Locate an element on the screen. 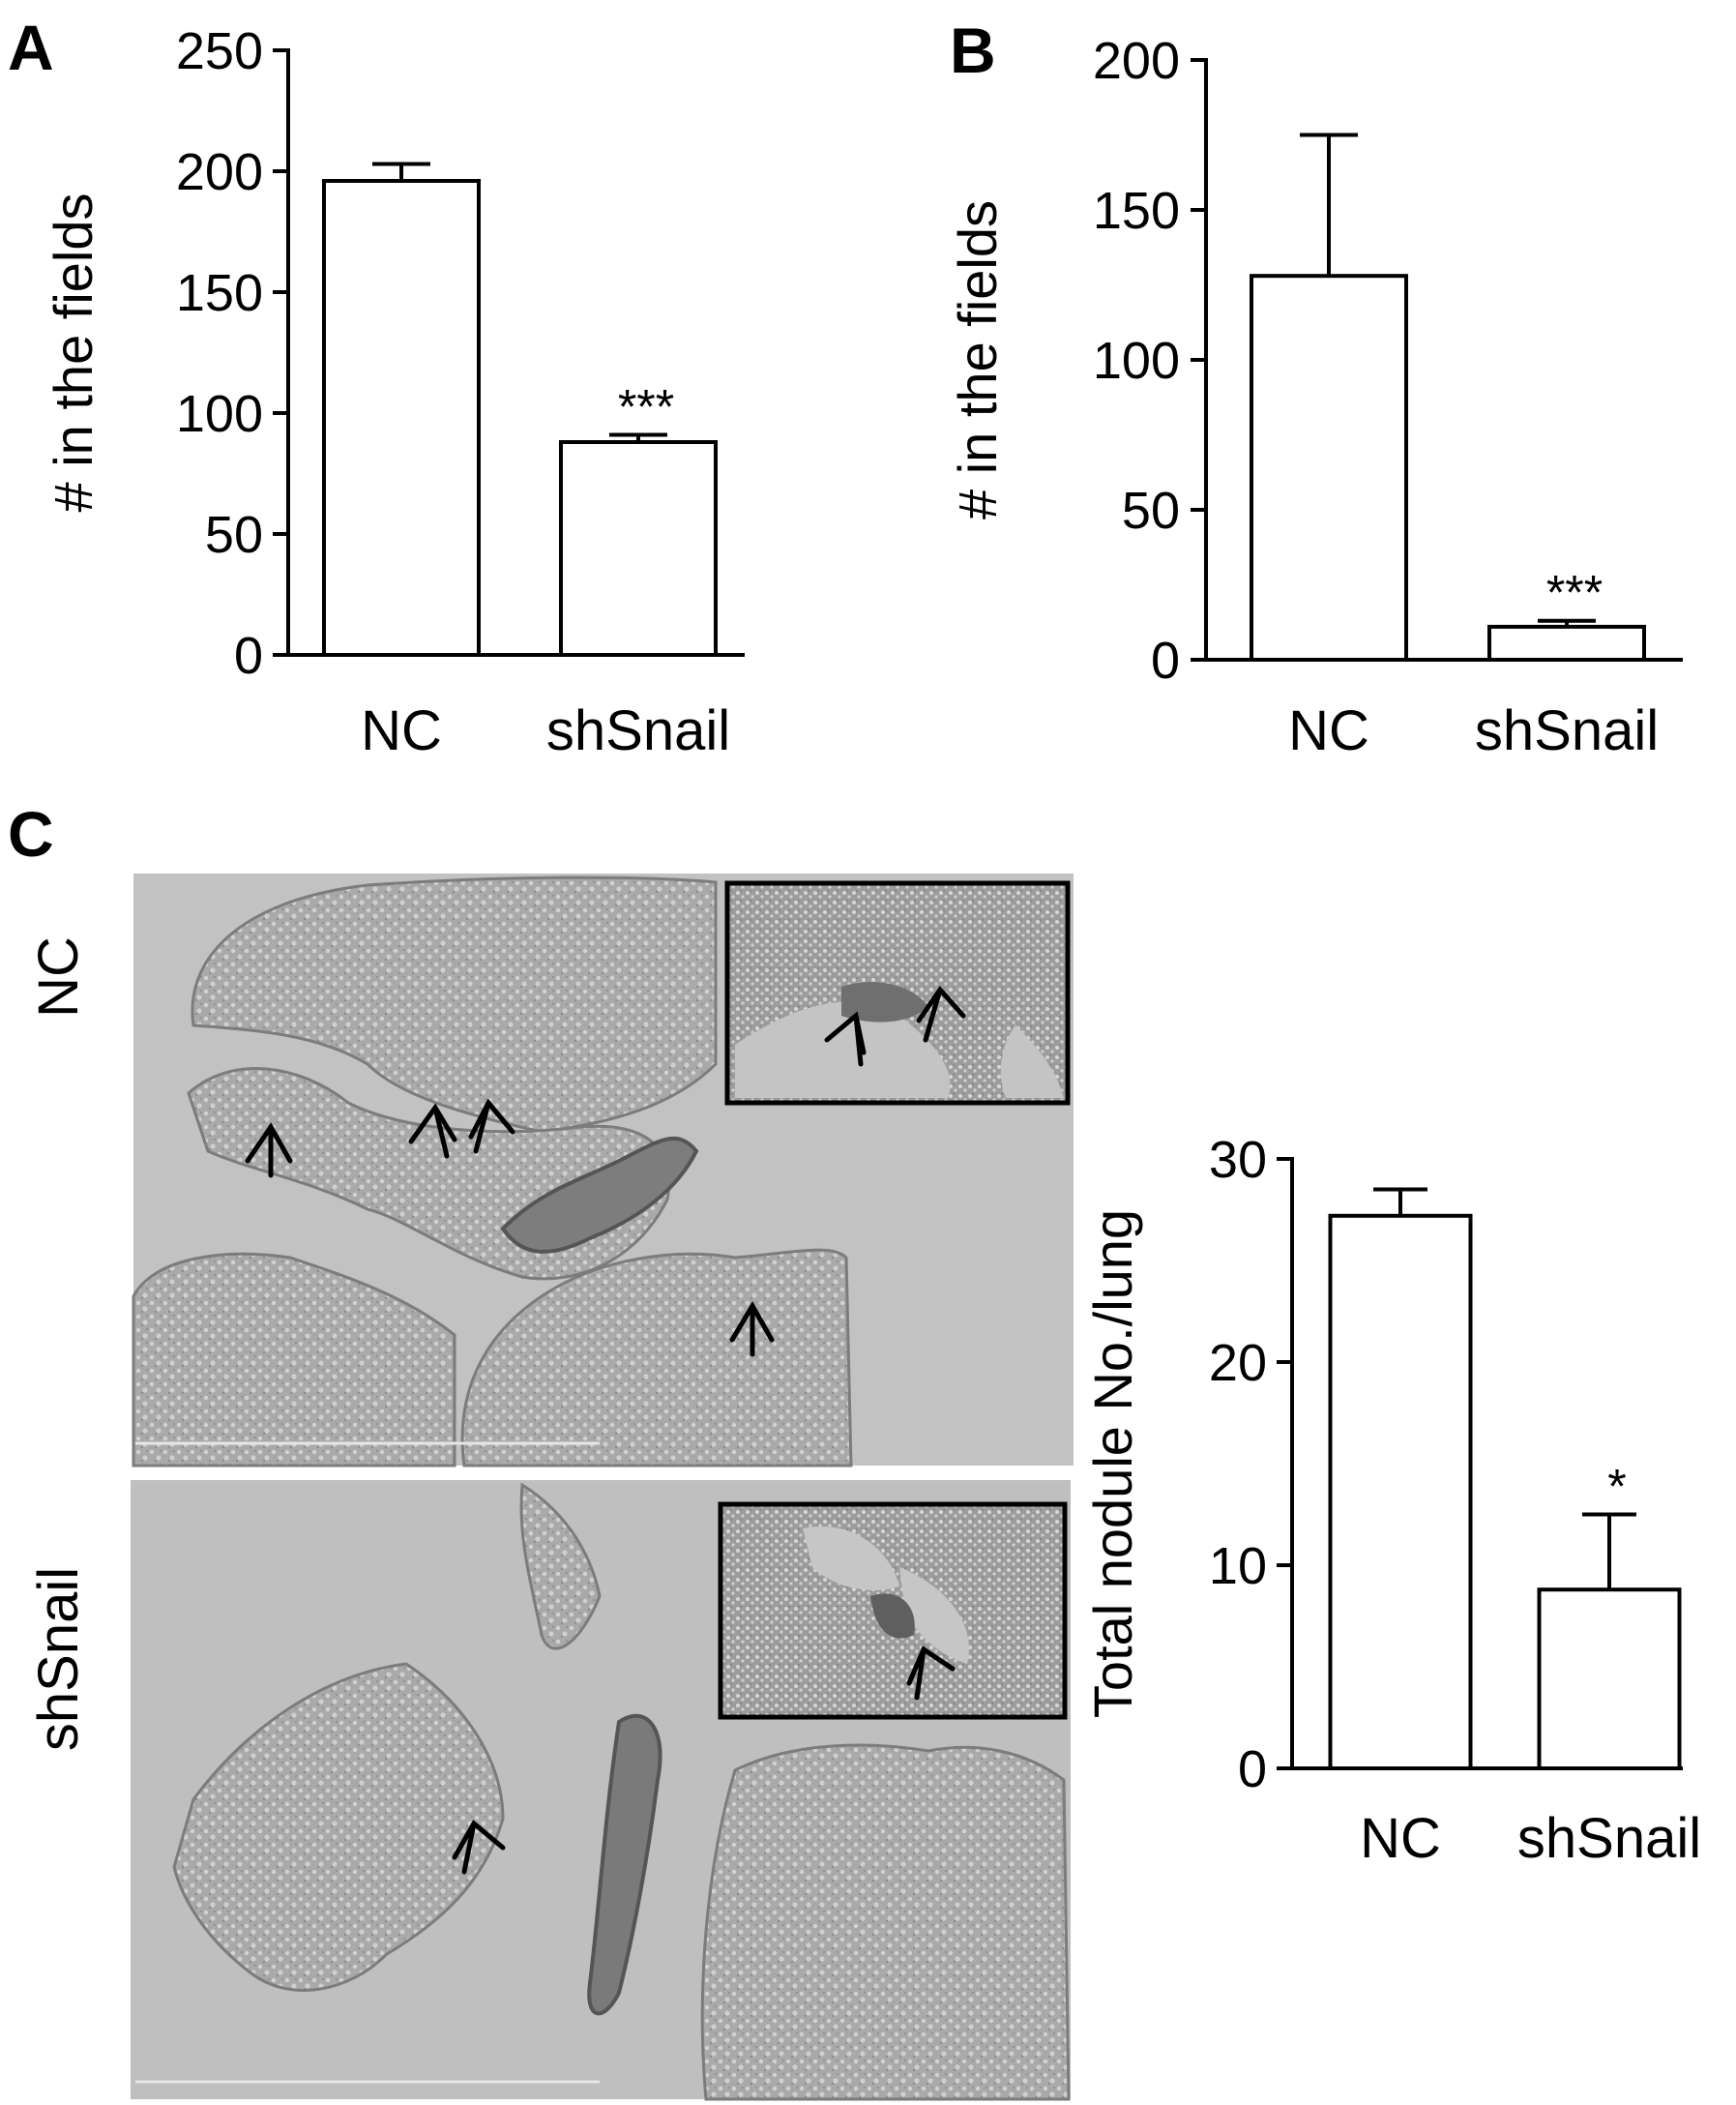  tissue-nc-lower-left is located at coordinates (294, 1360).